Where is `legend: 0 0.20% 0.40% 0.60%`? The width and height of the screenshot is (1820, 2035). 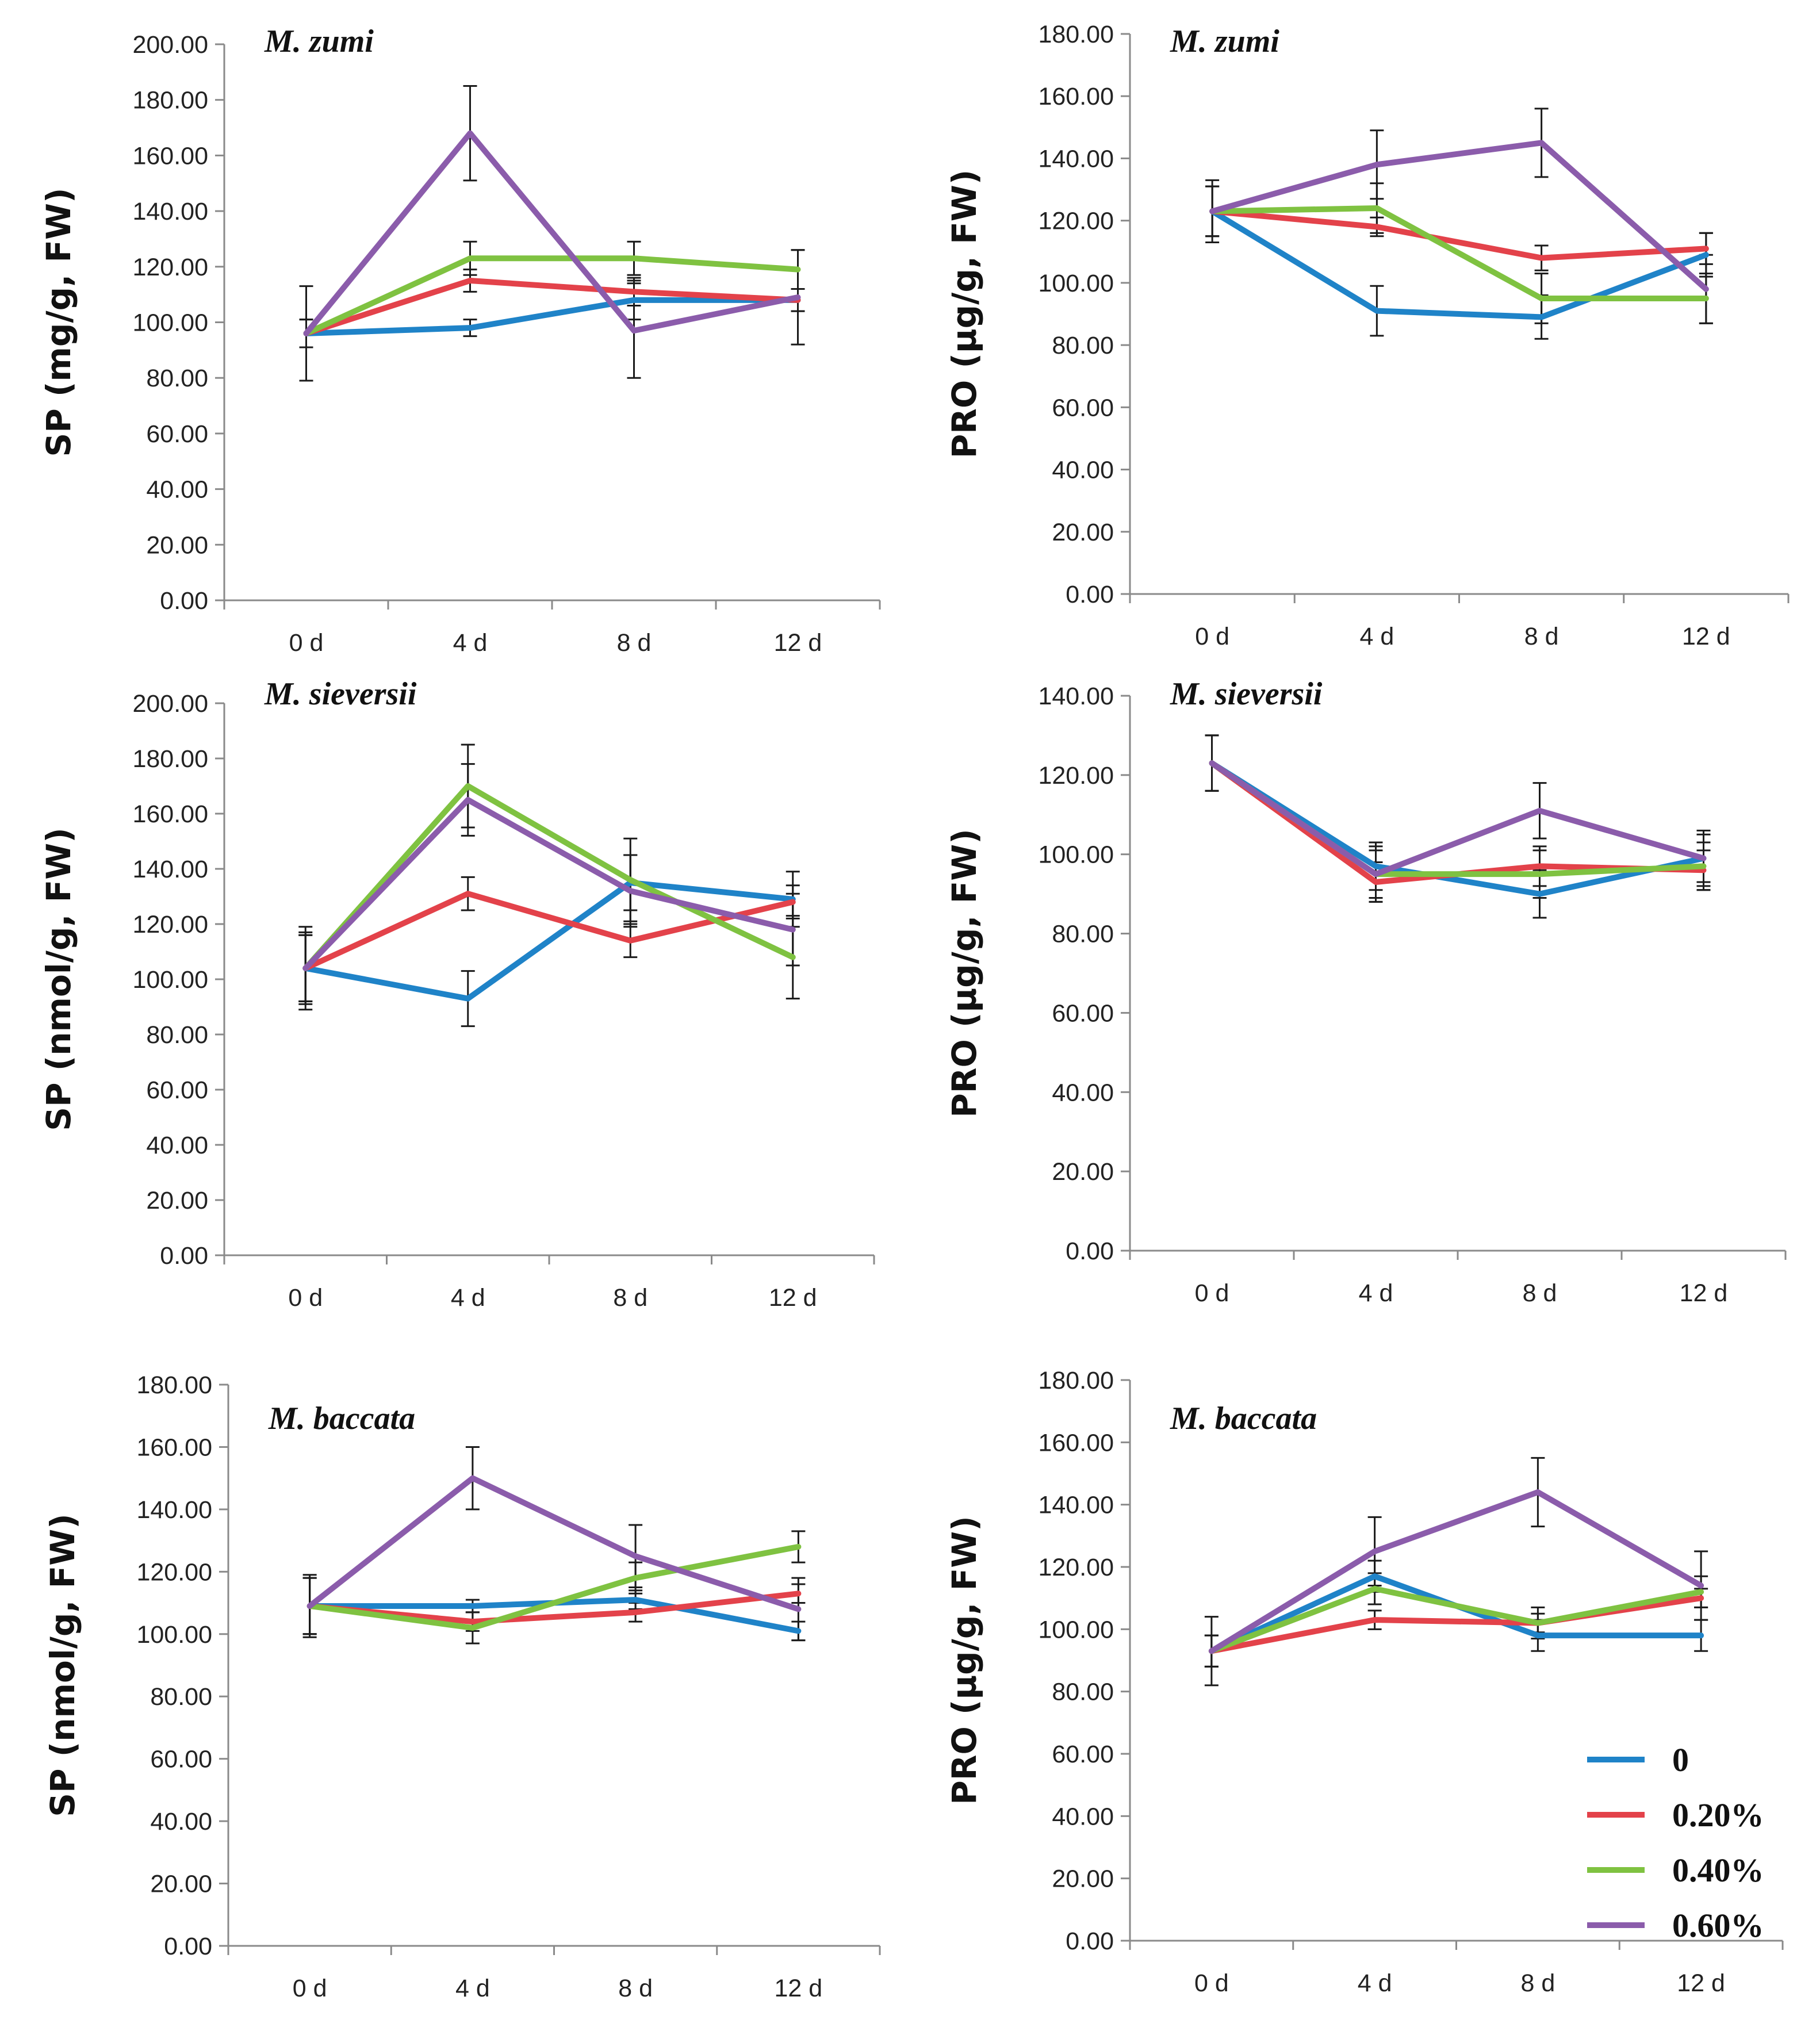 legend: 0 0.20% 0.40% 0.60% is located at coordinates (1675, 1842).